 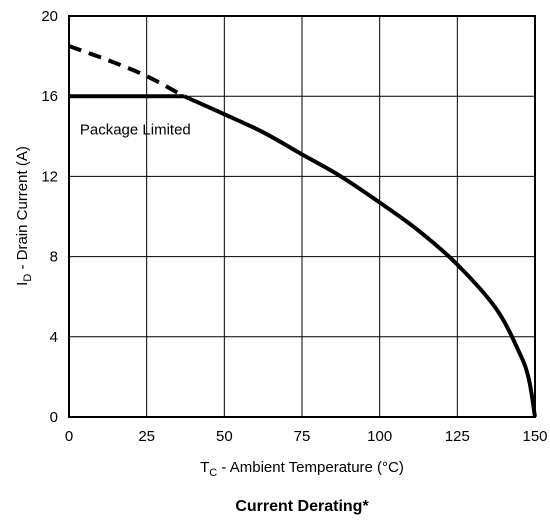 I want to click on y-axis-label-main: I, so click(x=22, y=284).